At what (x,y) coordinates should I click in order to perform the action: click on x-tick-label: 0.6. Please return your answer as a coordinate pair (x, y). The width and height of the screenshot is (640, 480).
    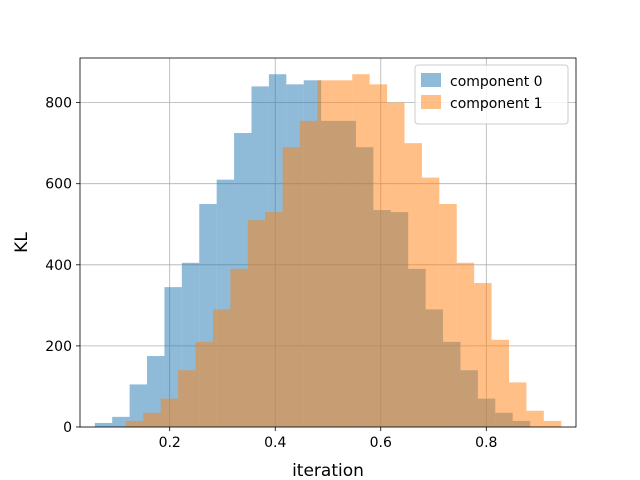
    Looking at the image, I should click on (381, 443).